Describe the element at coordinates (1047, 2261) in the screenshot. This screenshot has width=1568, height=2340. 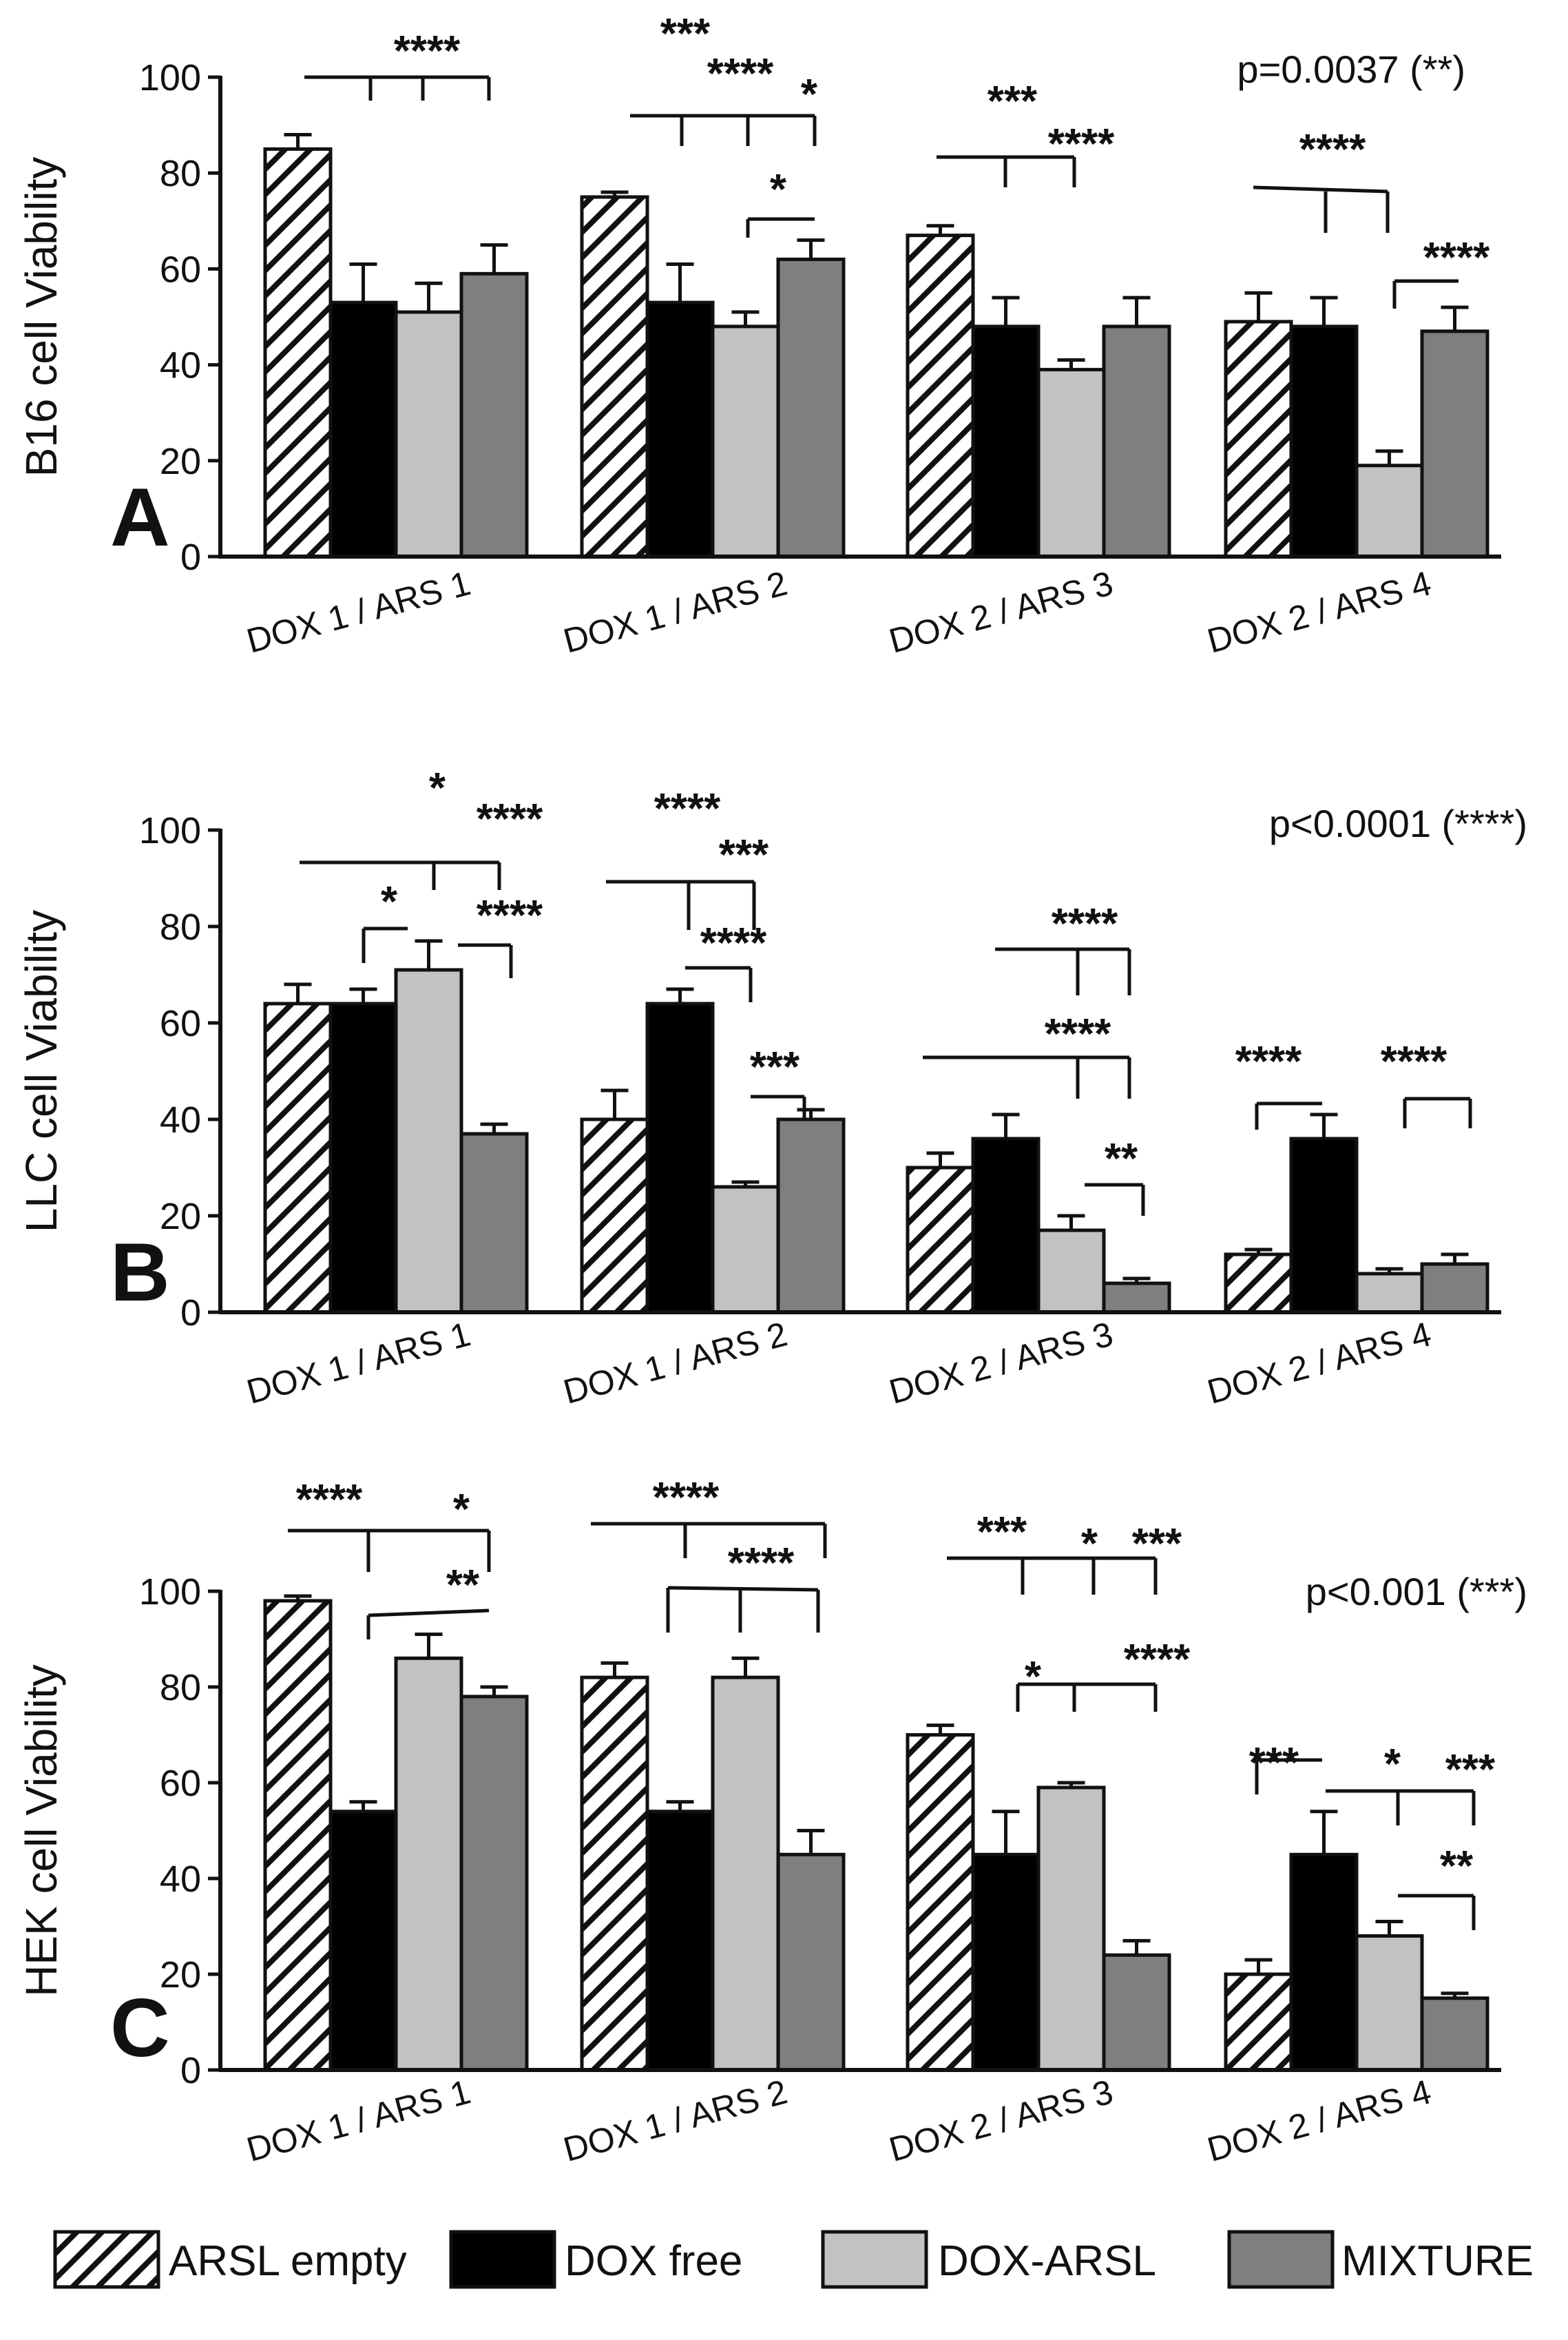
I see `legend-label: DOX-ARSL` at that location.